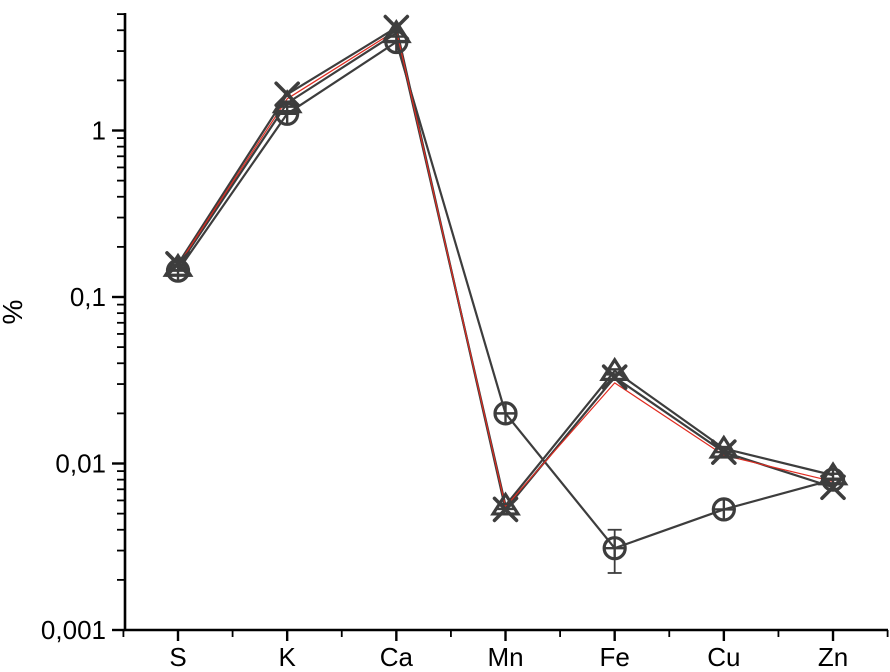  Describe the element at coordinates (723, 657) in the screenshot. I see `x-tick-label: Cu` at that location.